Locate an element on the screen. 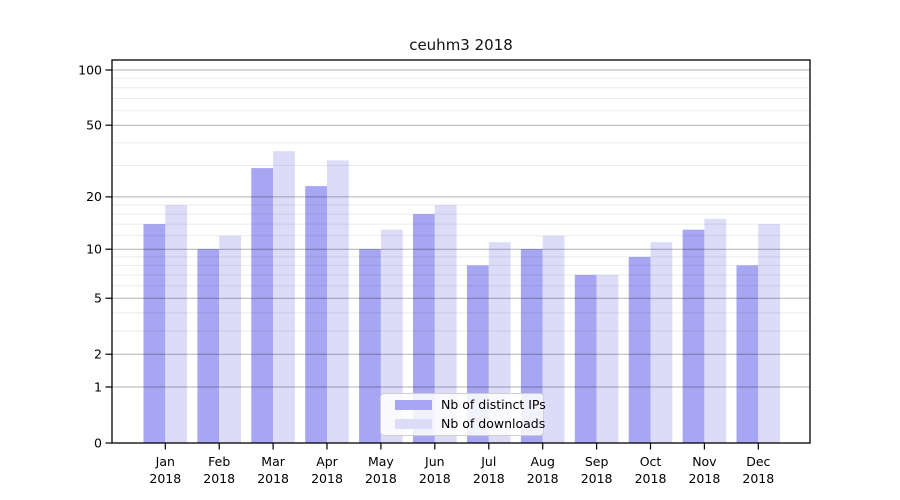 This screenshot has width=900, height=500. legend-swatch-downloads-icon is located at coordinates (413, 424).